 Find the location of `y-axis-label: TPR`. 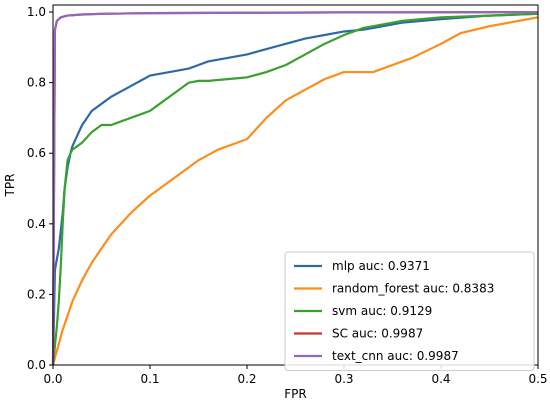

y-axis-label: TPR is located at coordinates (10, 186).